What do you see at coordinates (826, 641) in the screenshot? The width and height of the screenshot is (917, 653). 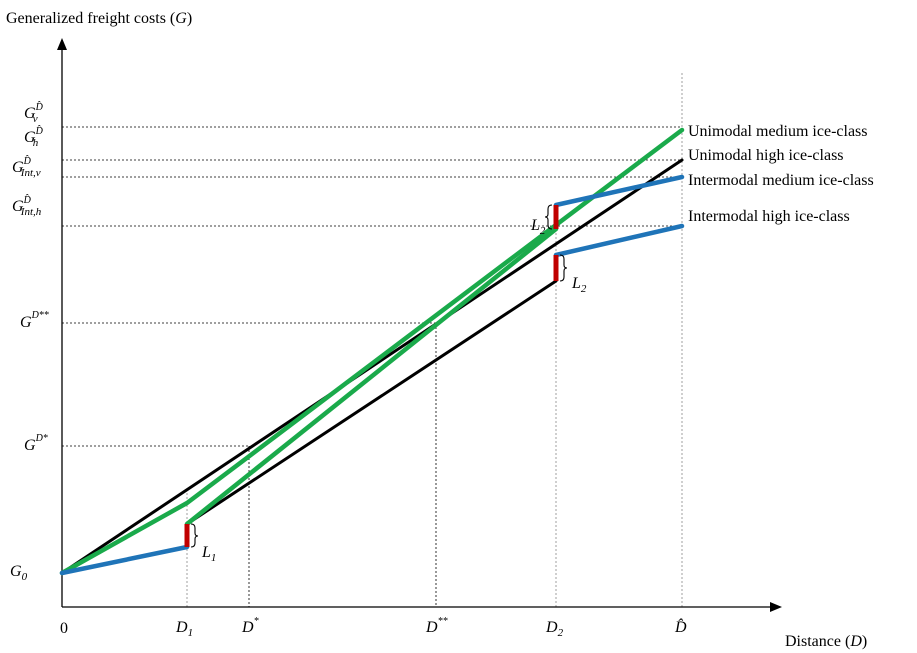 I see `x-axis-title: Distance (D)` at bounding box center [826, 641].